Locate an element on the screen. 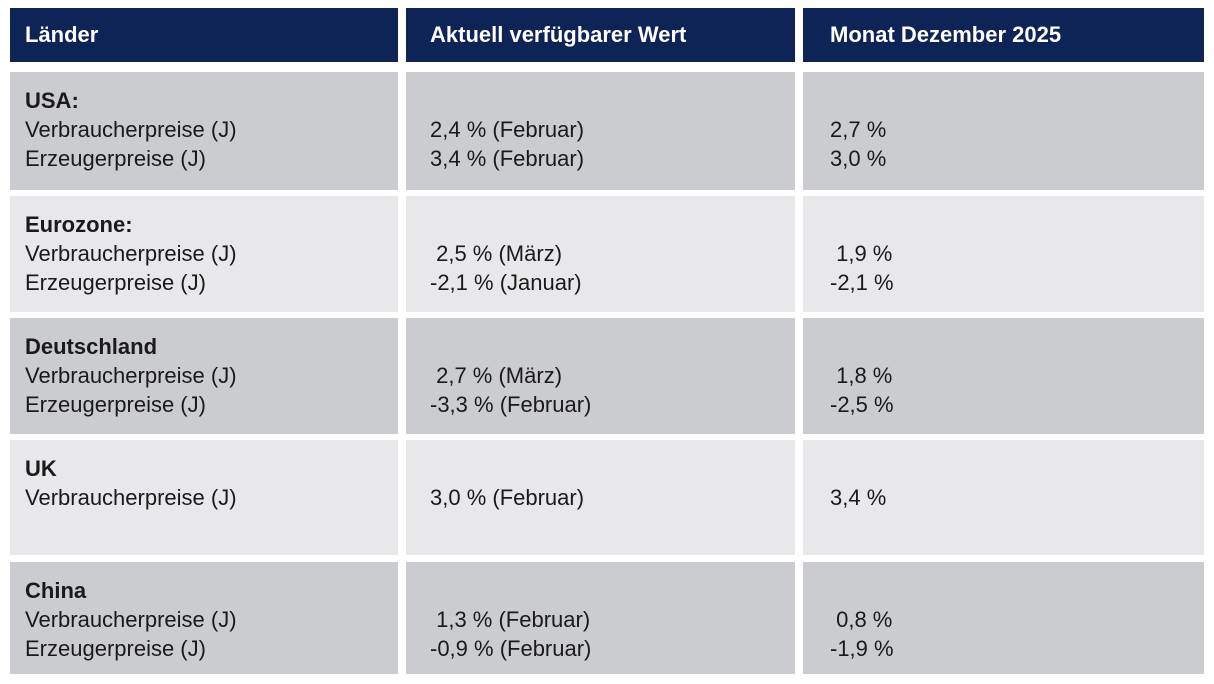  country-name: USA: is located at coordinates (52, 100).